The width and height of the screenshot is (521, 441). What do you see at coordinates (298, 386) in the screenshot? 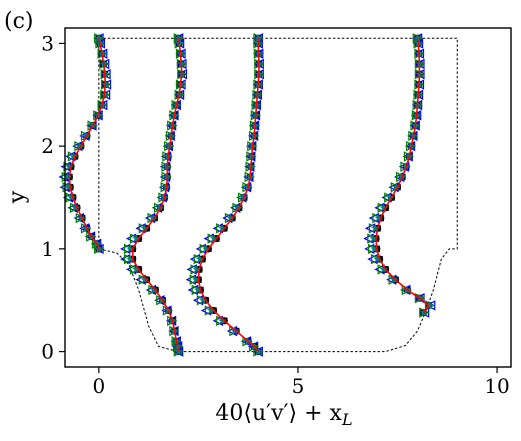
I see `x-tick-label: 5` at bounding box center [298, 386].